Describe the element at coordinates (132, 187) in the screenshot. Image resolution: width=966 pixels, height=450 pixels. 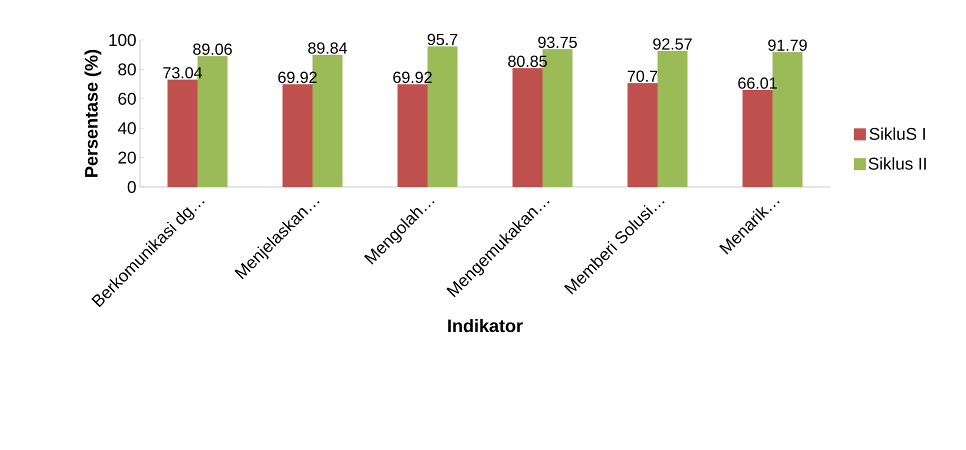
I see `y-tick-label: 0` at that location.